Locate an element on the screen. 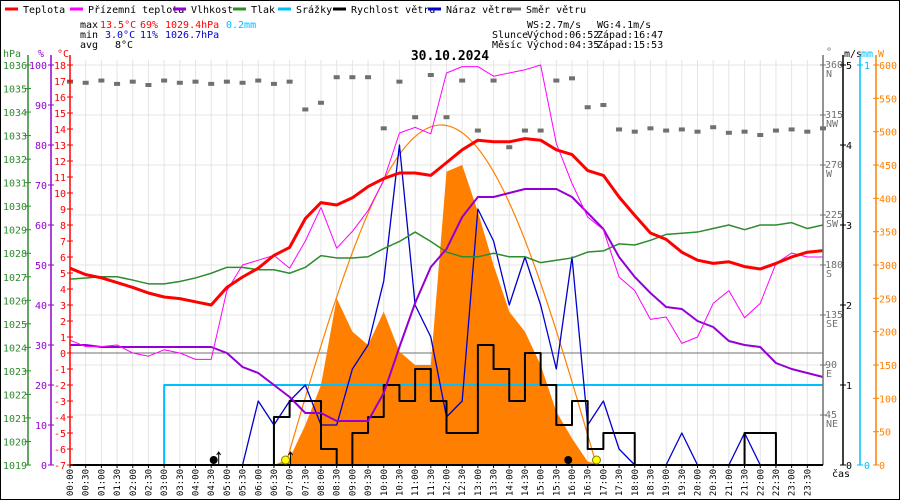 The image size is (900, 500). x-tick-label: 00:00 is located at coordinates (71, 482).